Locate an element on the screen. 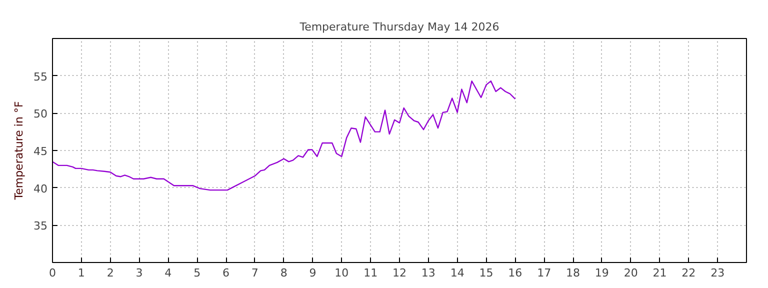 This screenshot has width=768, height=288. y-tick-label: 35 is located at coordinates (41, 226).